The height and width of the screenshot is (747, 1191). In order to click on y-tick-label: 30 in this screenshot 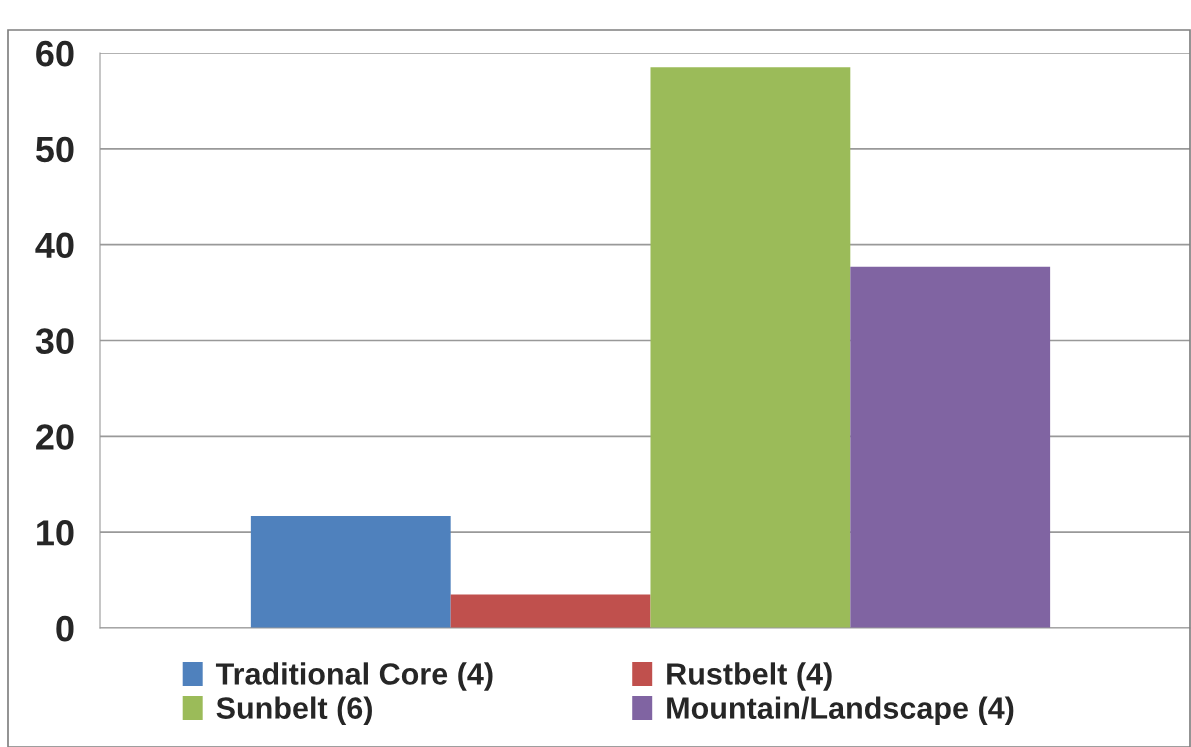, I will do `click(54, 341)`.